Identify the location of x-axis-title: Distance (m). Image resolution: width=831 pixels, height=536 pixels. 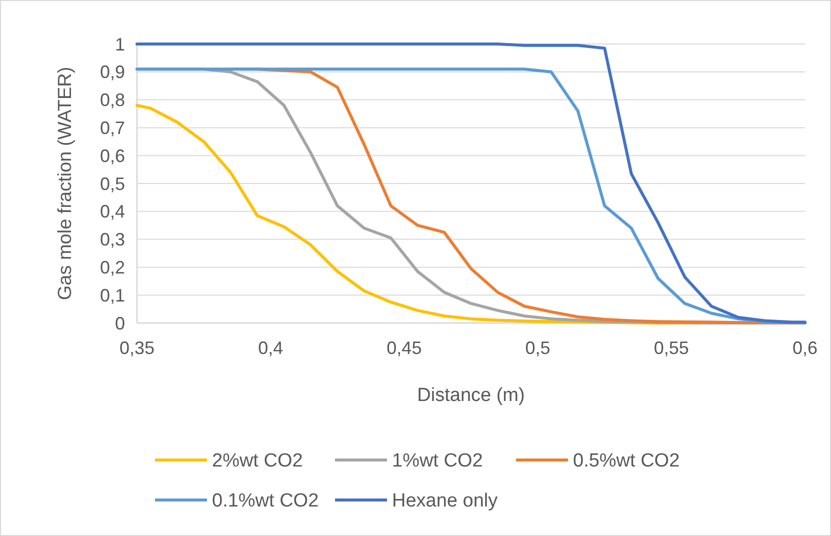
(471, 395).